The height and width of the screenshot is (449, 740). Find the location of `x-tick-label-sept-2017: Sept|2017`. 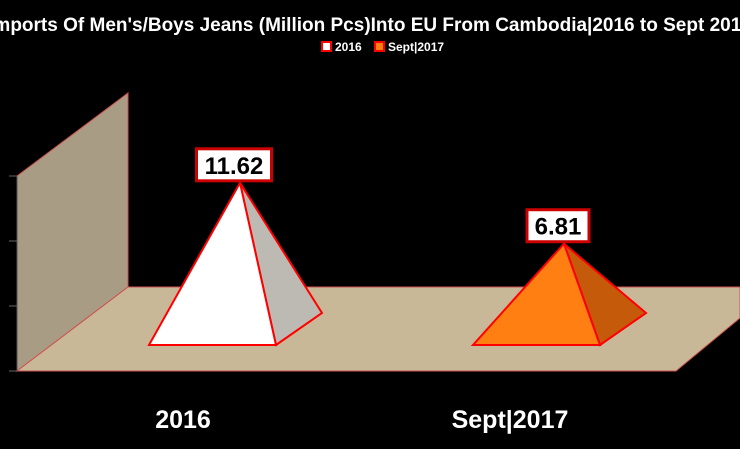

x-tick-label-sept-2017: Sept|2017 is located at coordinates (510, 420).